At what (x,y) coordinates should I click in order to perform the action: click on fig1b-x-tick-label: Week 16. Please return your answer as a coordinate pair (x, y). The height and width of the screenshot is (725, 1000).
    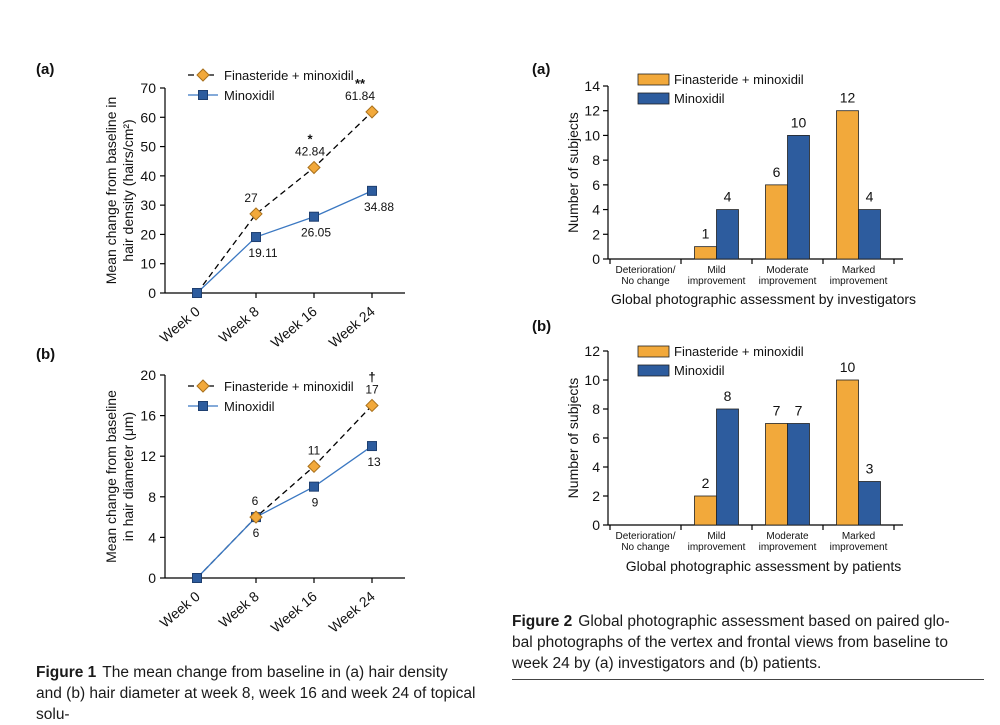
    Looking at the image, I should click on (294, 612).